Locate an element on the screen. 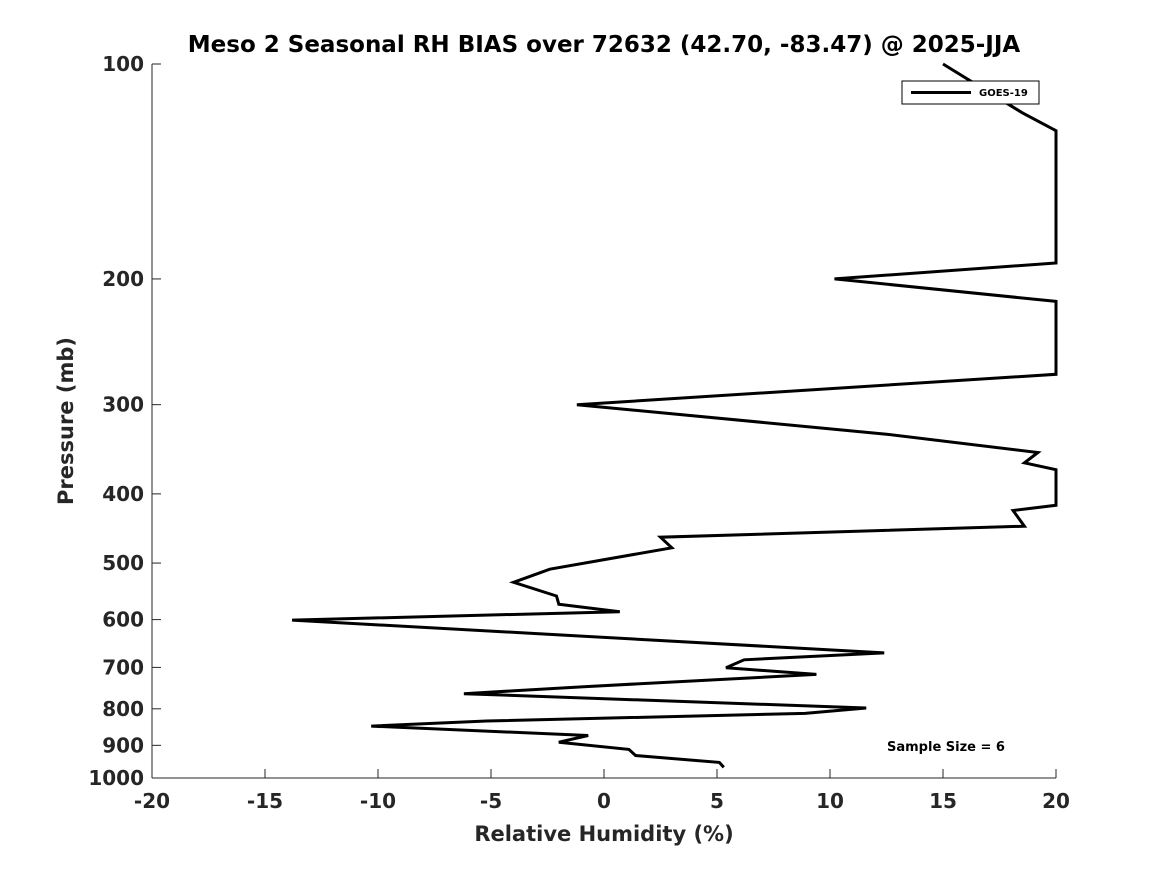 The height and width of the screenshot is (875, 1167). x-tick-label: 5 is located at coordinates (717, 801).